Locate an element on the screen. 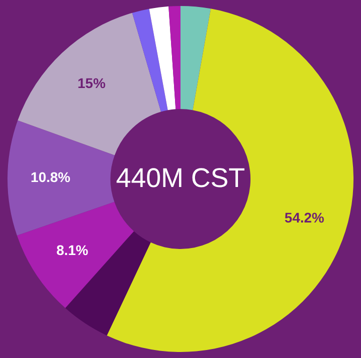 The image size is (361, 358). data-label: 54.2% is located at coordinates (304, 217).